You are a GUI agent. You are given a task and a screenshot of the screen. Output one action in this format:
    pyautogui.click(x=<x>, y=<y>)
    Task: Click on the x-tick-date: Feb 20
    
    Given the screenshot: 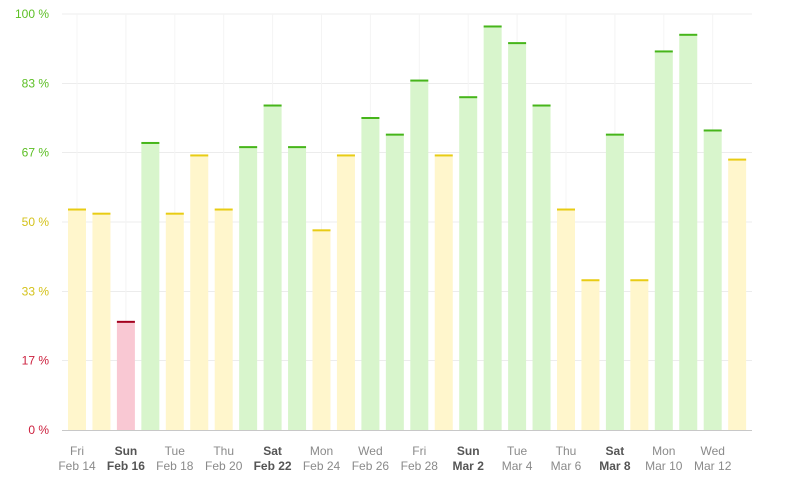 What is the action you would take?
    pyautogui.click(x=224, y=466)
    